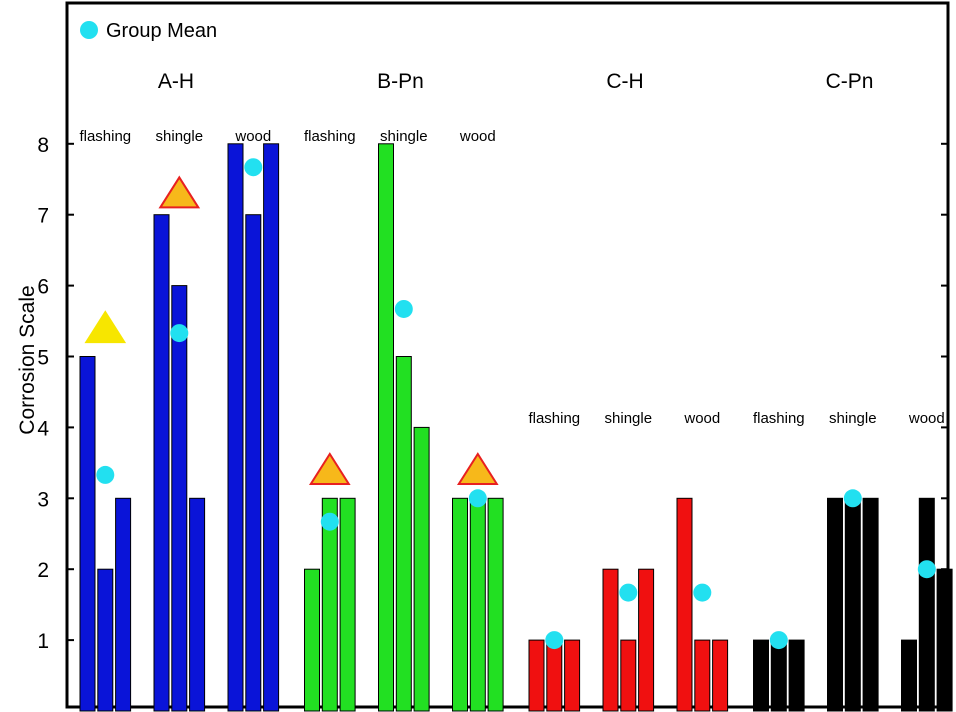  I want to click on y-tick-label: 2, so click(43, 570).